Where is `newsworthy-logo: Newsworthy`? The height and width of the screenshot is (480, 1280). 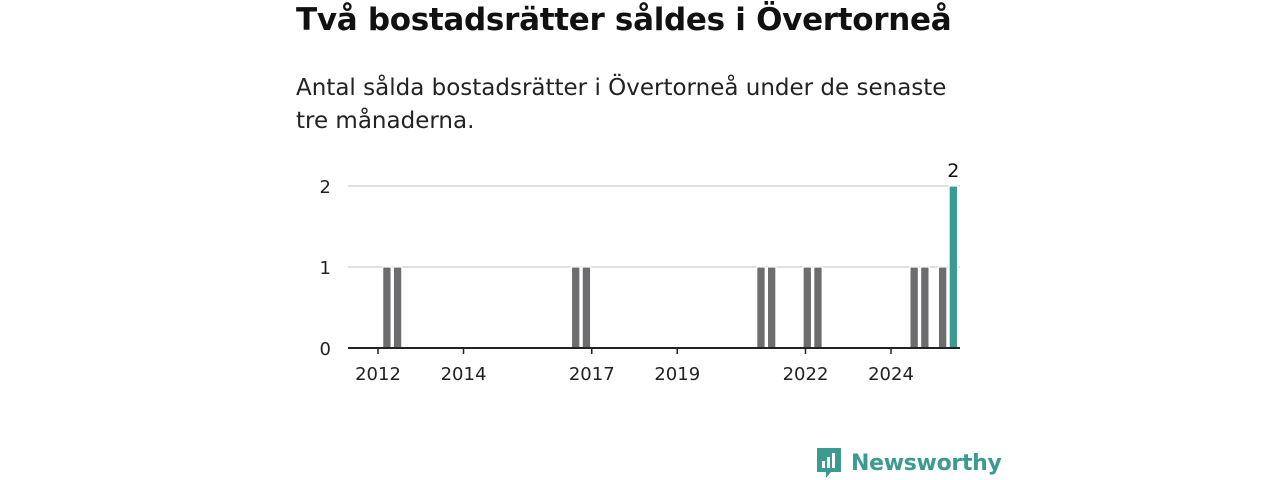 newsworthy-logo: Newsworthy is located at coordinates (908, 463).